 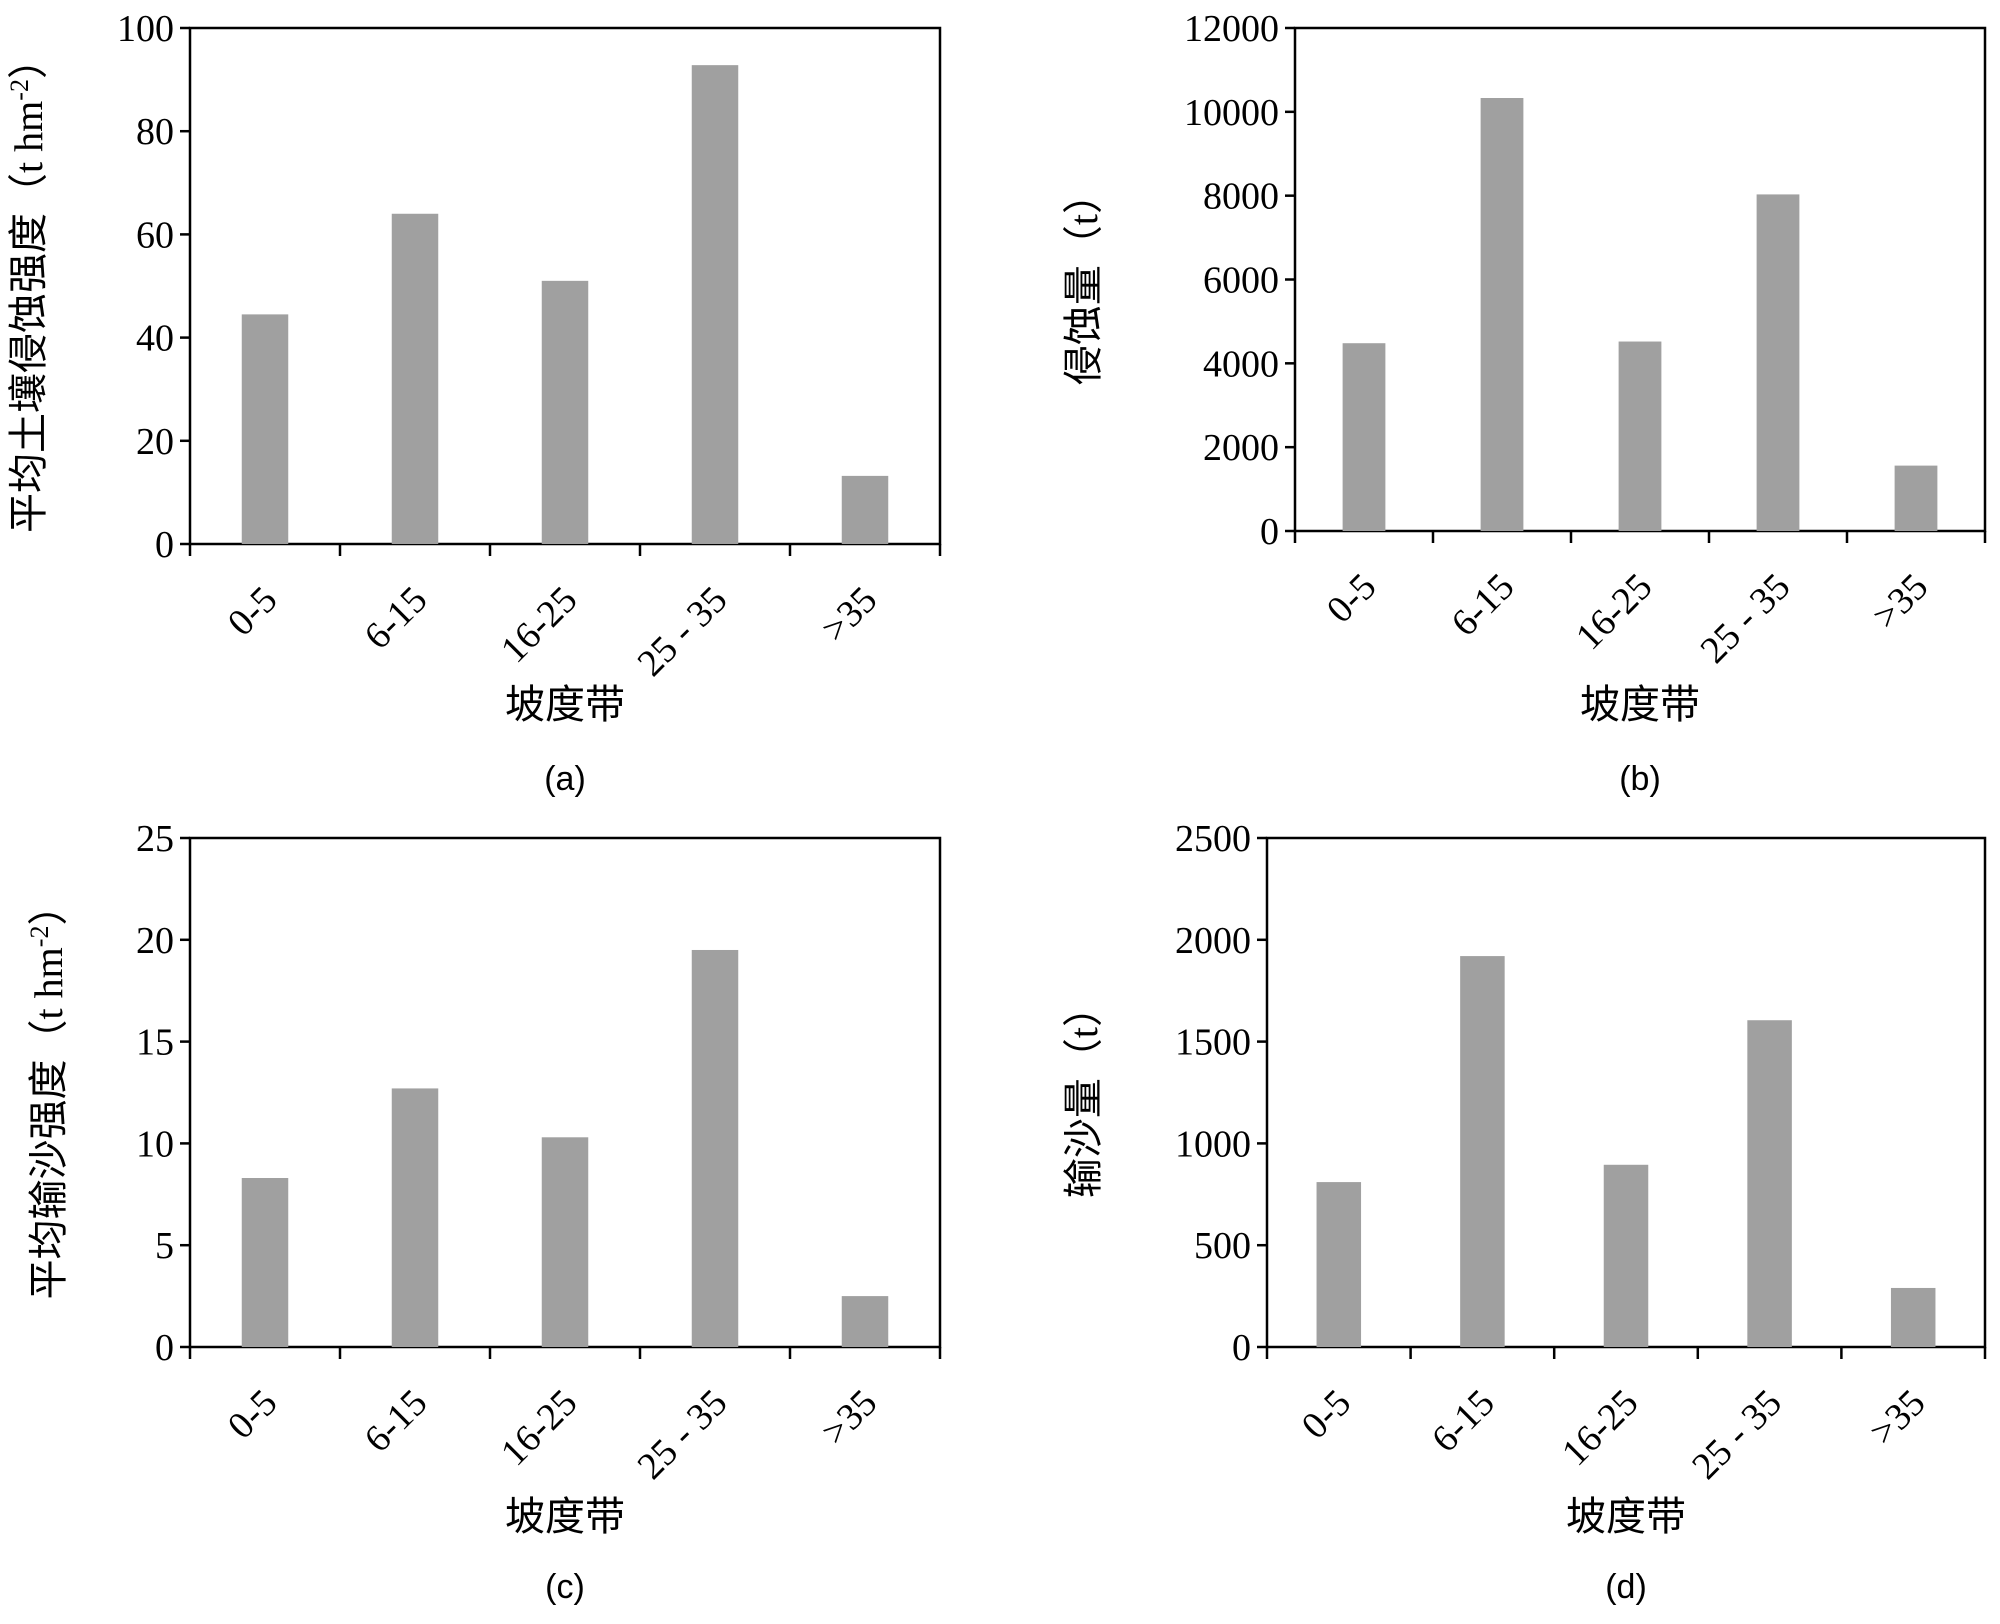 I want to click on y-tick-label: 1500, so click(x=1213, y=1043).